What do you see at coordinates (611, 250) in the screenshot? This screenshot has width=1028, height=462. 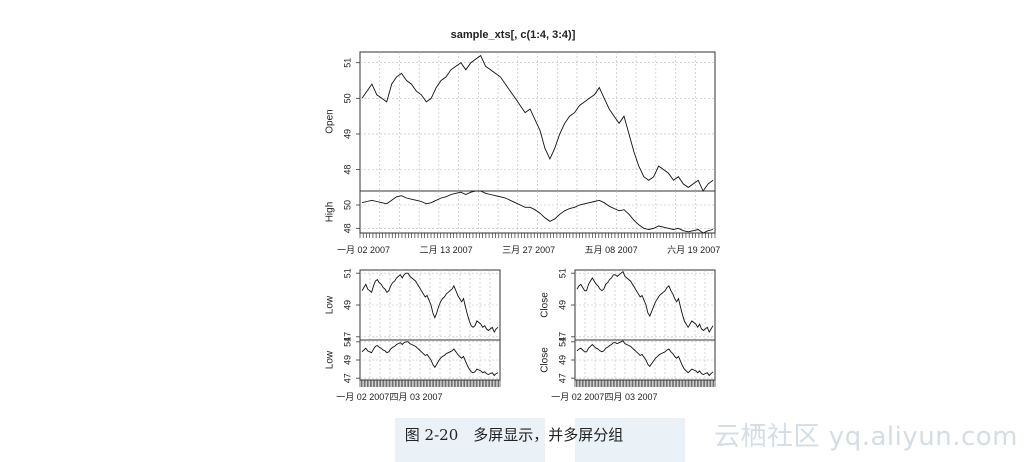 I see `x-tick-label: 五月 08 2007` at bounding box center [611, 250].